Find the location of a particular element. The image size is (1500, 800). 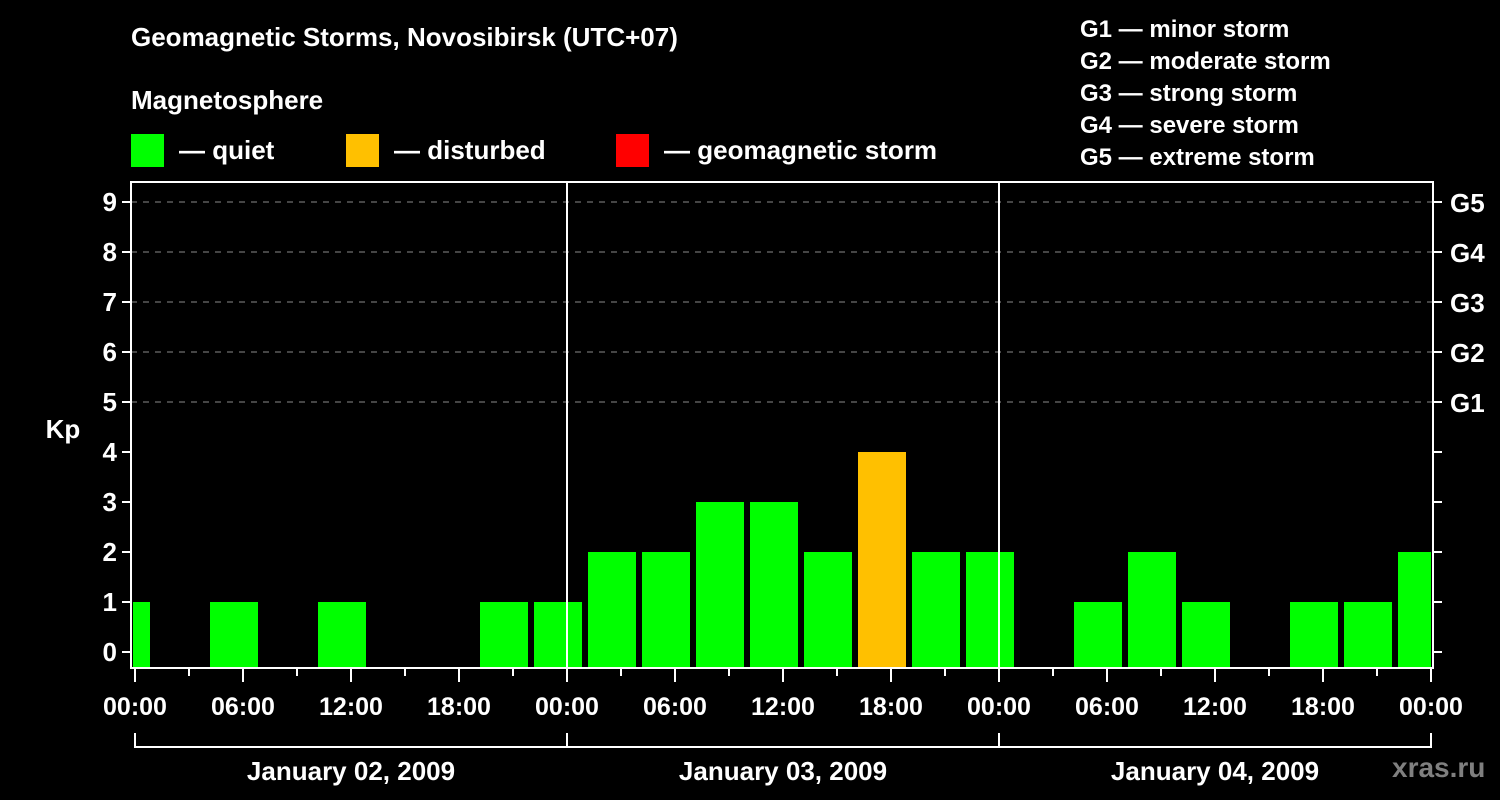

legend-item-quiet: — quiet is located at coordinates (202, 150).